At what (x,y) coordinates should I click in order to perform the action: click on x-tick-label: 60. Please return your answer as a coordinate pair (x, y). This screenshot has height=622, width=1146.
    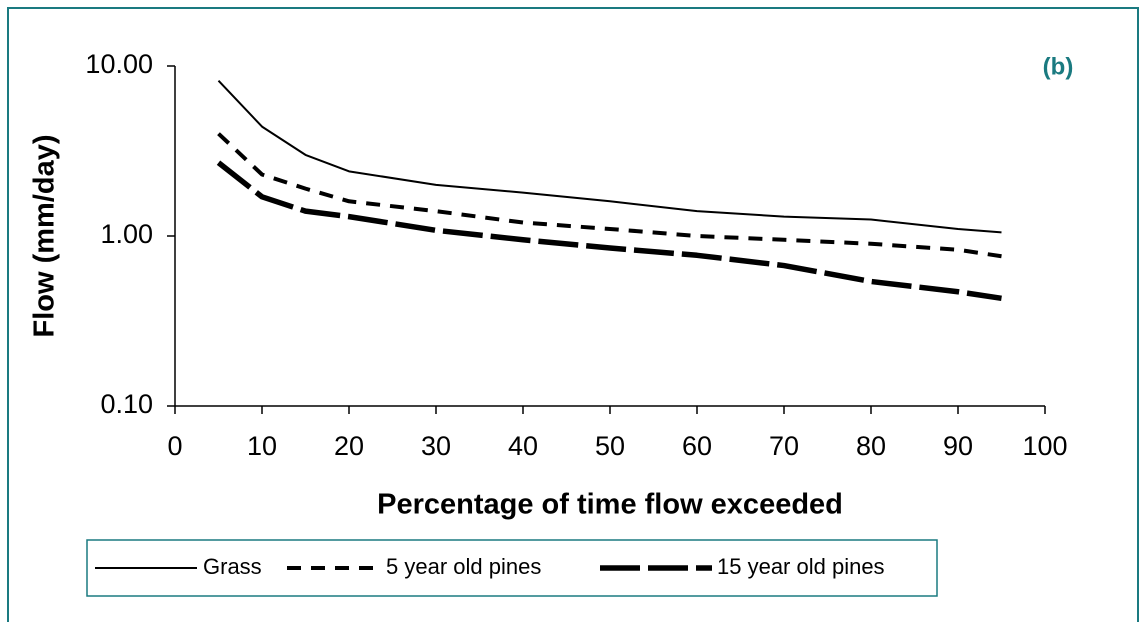
    Looking at the image, I should click on (697, 446).